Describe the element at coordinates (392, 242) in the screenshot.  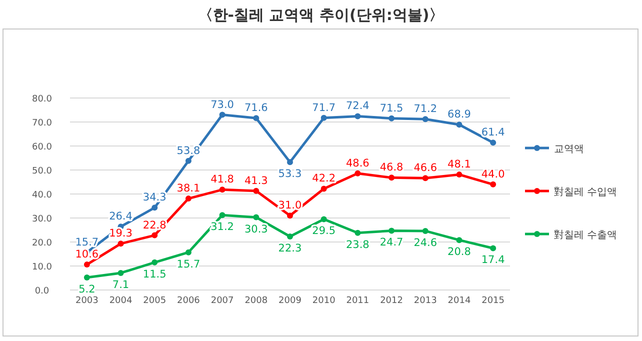
I see `data-label: 24.7` at that location.